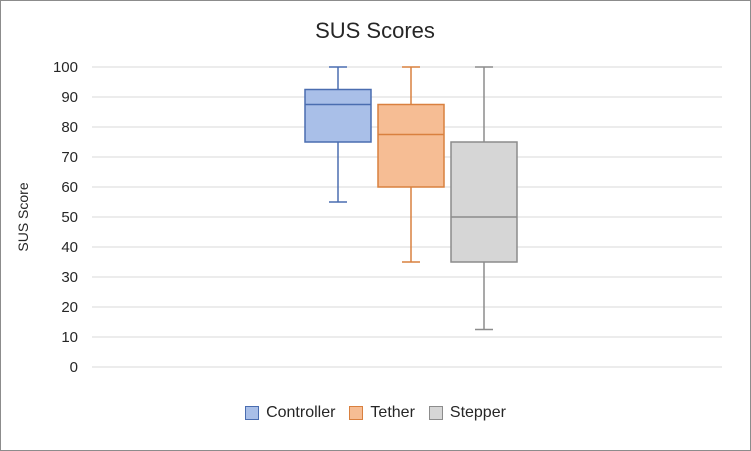 This screenshot has height=451, width=751. Describe the element at coordinates (65, 67) in the screenshot. I see `y-tick-label: 100` at that location.